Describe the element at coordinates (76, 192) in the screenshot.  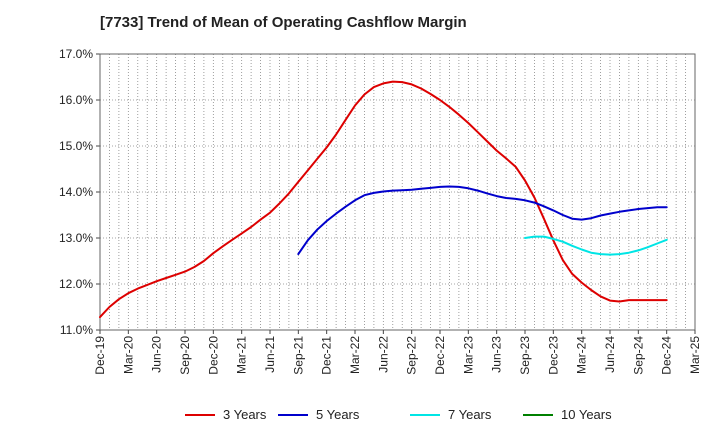
I see `y-tick-label: 14.0%` at that location.